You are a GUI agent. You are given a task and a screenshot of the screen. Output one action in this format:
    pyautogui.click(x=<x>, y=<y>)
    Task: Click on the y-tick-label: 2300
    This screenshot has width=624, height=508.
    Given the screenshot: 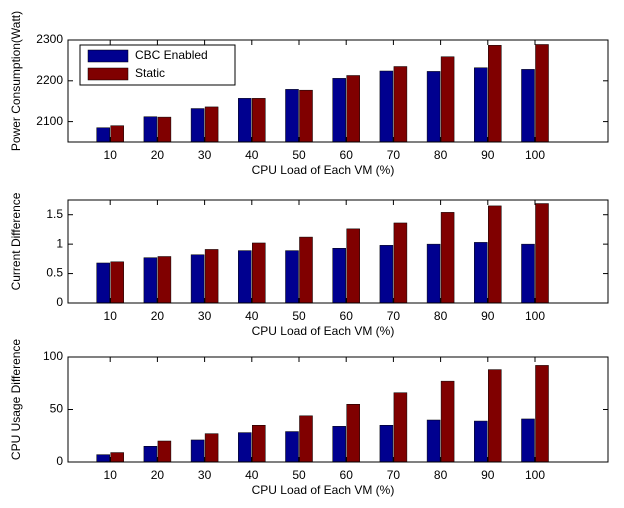 What is the action you would take?
    pyautogui.click(x=49, y=39)
    